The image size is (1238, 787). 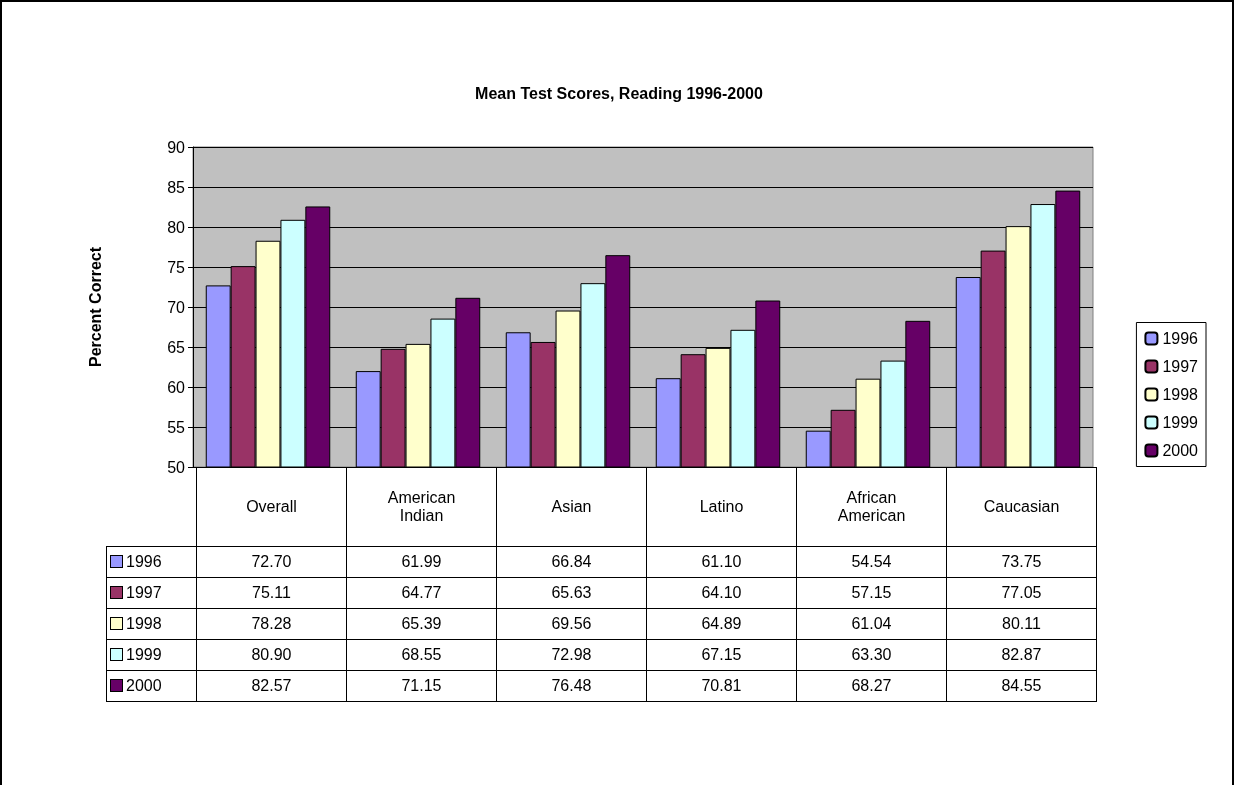 What do you see at coordinates (271, 562) in the screenshot?
I see `data-label: 72.70` at bounding box center [271, 562].